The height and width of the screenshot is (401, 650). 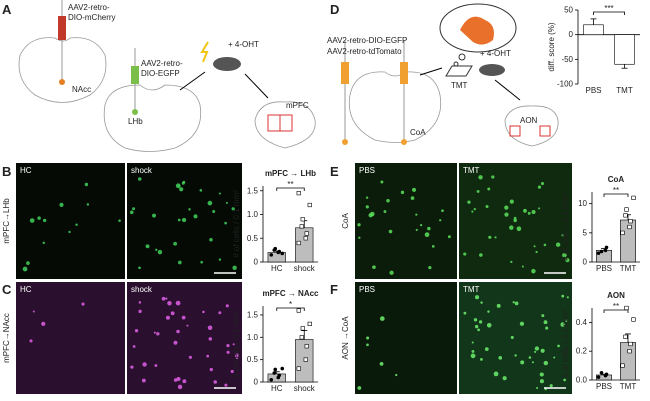 What do you see at coordinates (471, 170) in the screenshot?
I see `condition-label: TMT` at bounding box center [471, 170].